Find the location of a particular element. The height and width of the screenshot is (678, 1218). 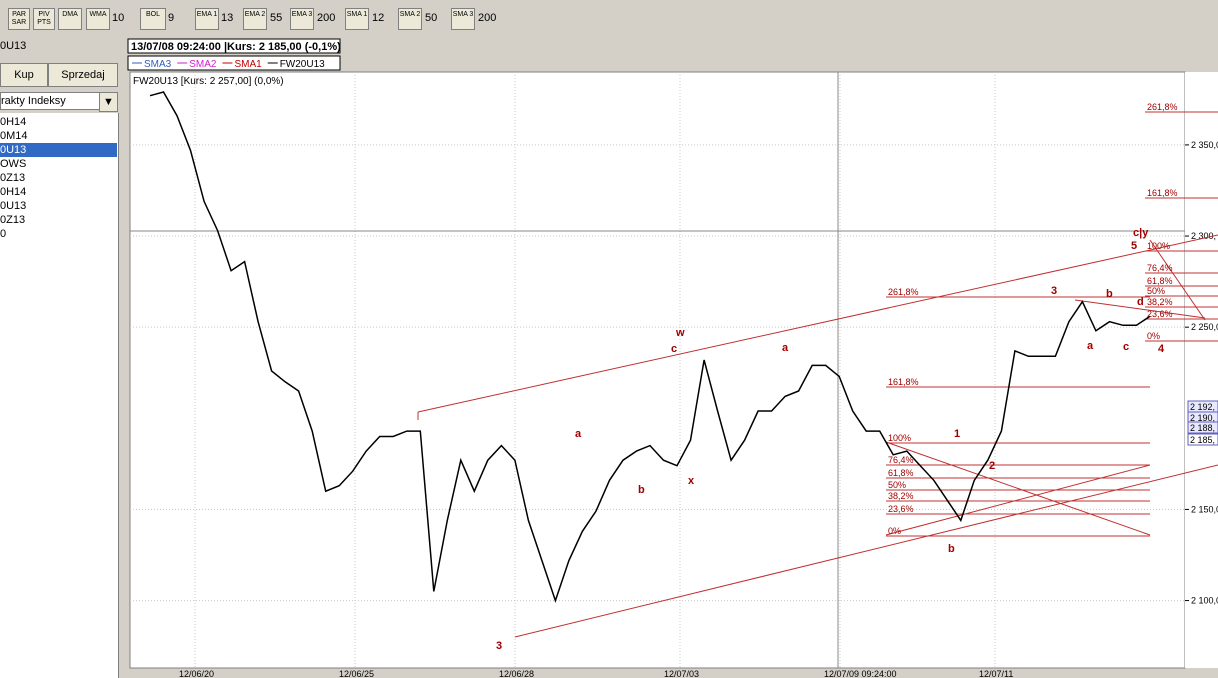

period-value: 55 is located at coordinates (276, 18).